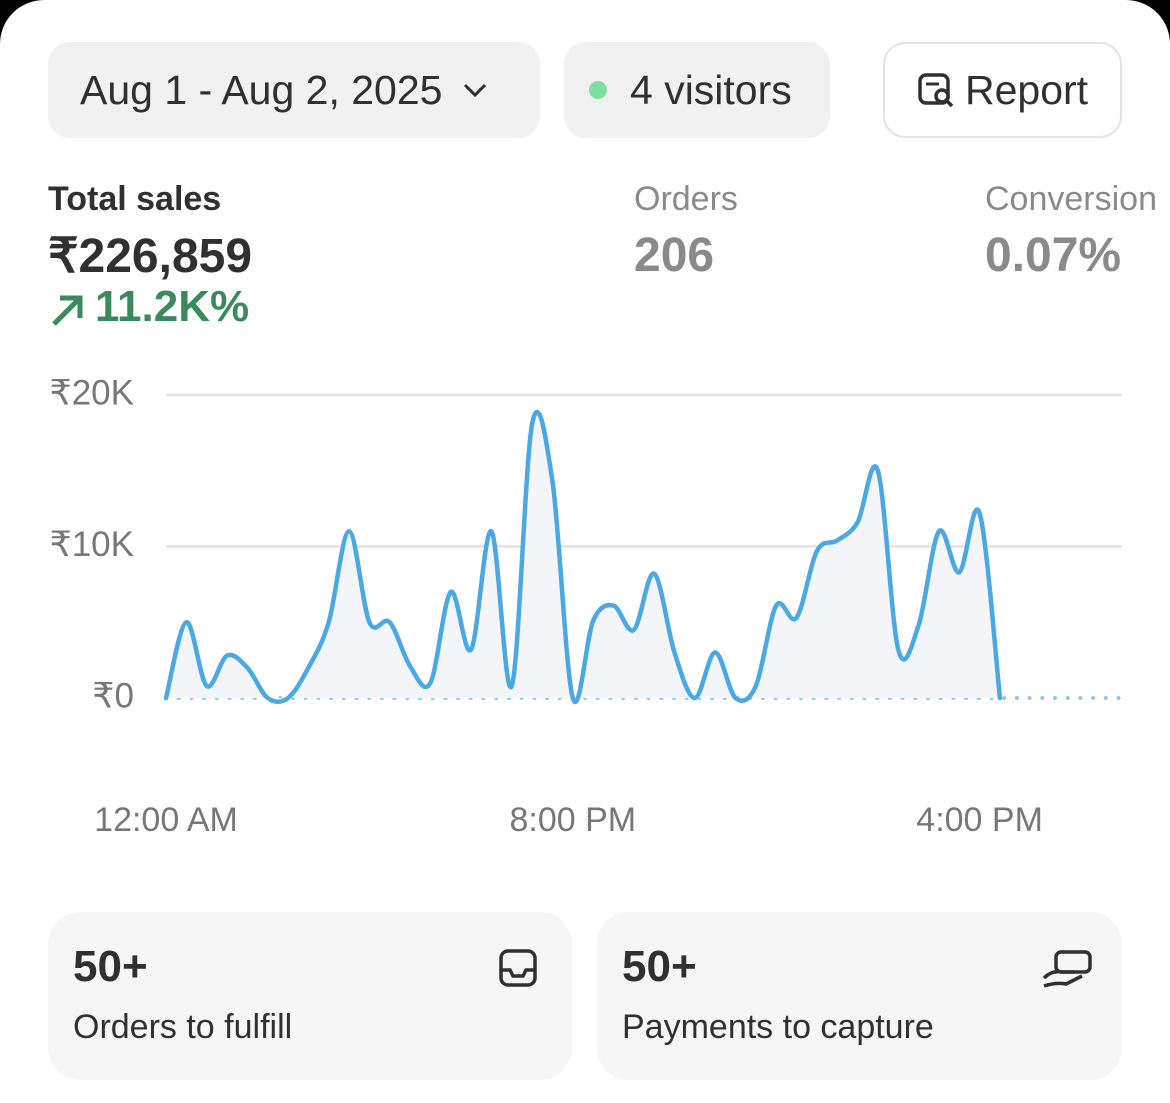 The height and width of the screenshot is (1103, 1170). Describe the element at coordinates (936, 90) in the screenshot. I see `report-icon` at that location.